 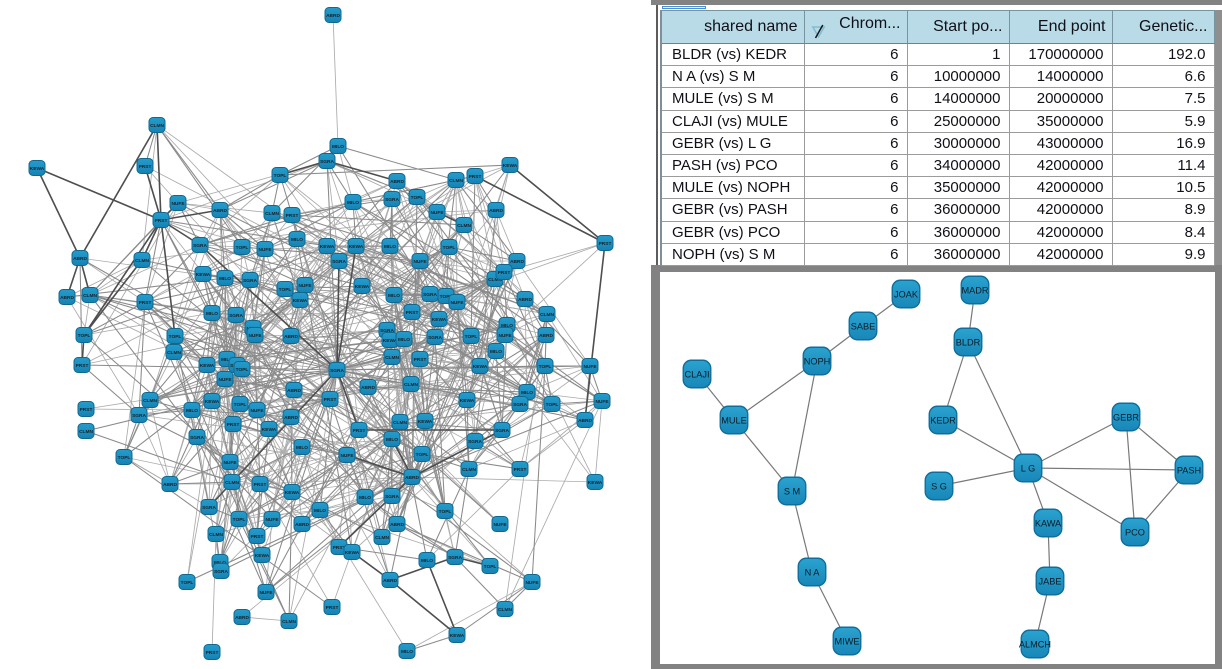 I want to click on svg-text: S M, so click(x=792, y=492).